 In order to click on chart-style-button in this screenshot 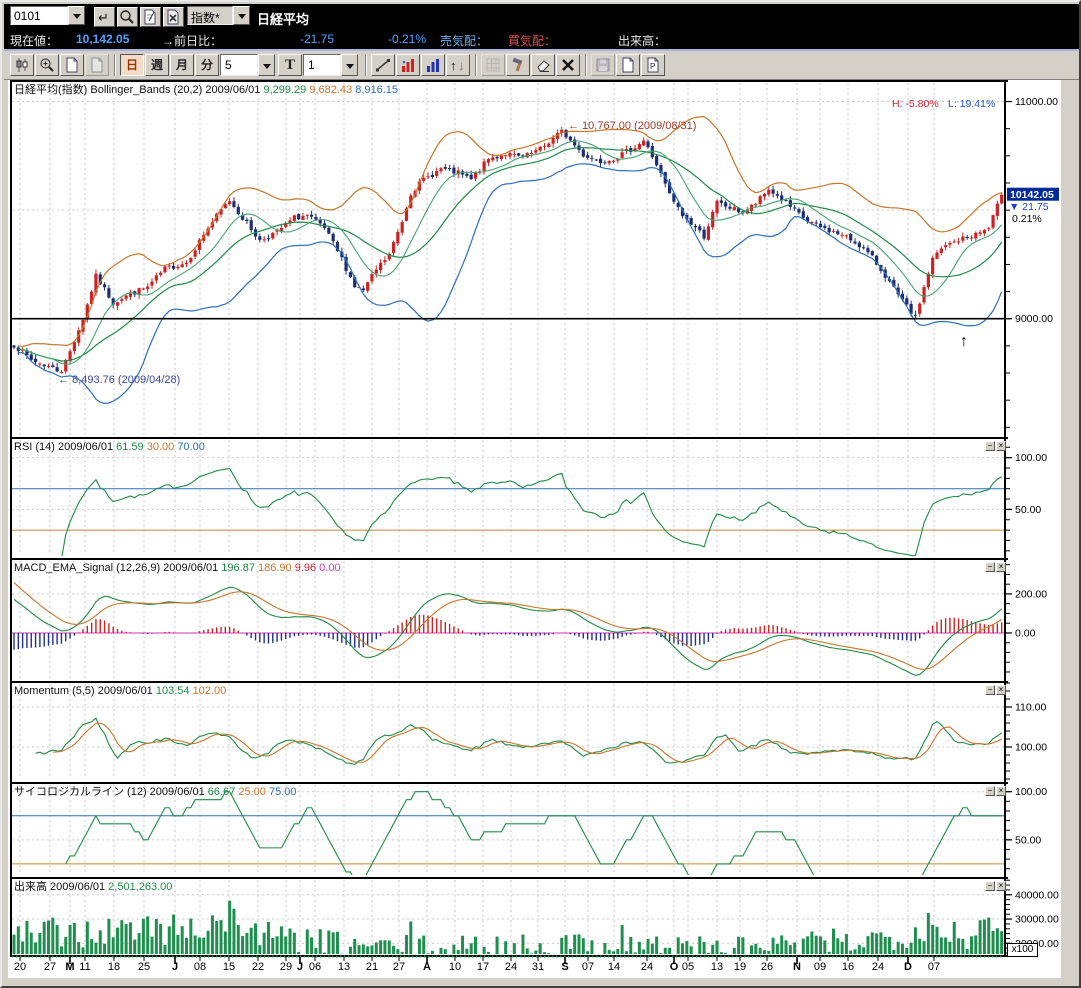, I will do `click(22, 65)`.